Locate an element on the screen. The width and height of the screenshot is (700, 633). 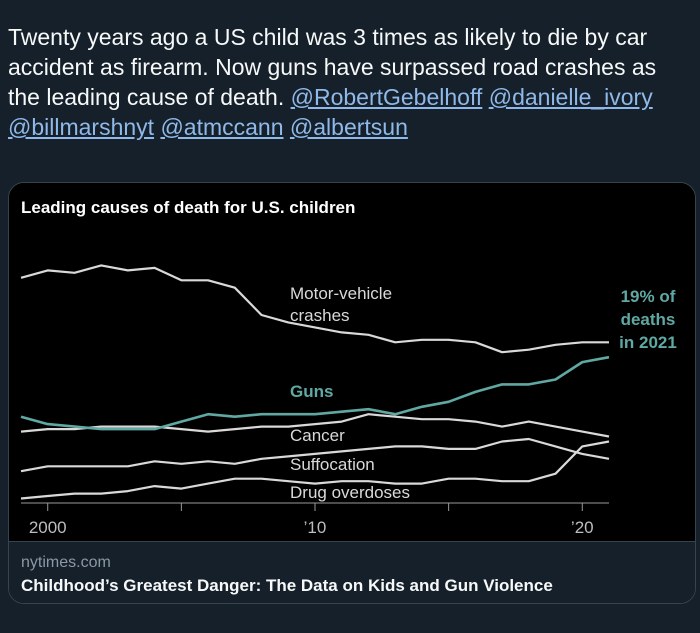
series-line-motor-vehicle-crashes is located at coordinates (314, 309).